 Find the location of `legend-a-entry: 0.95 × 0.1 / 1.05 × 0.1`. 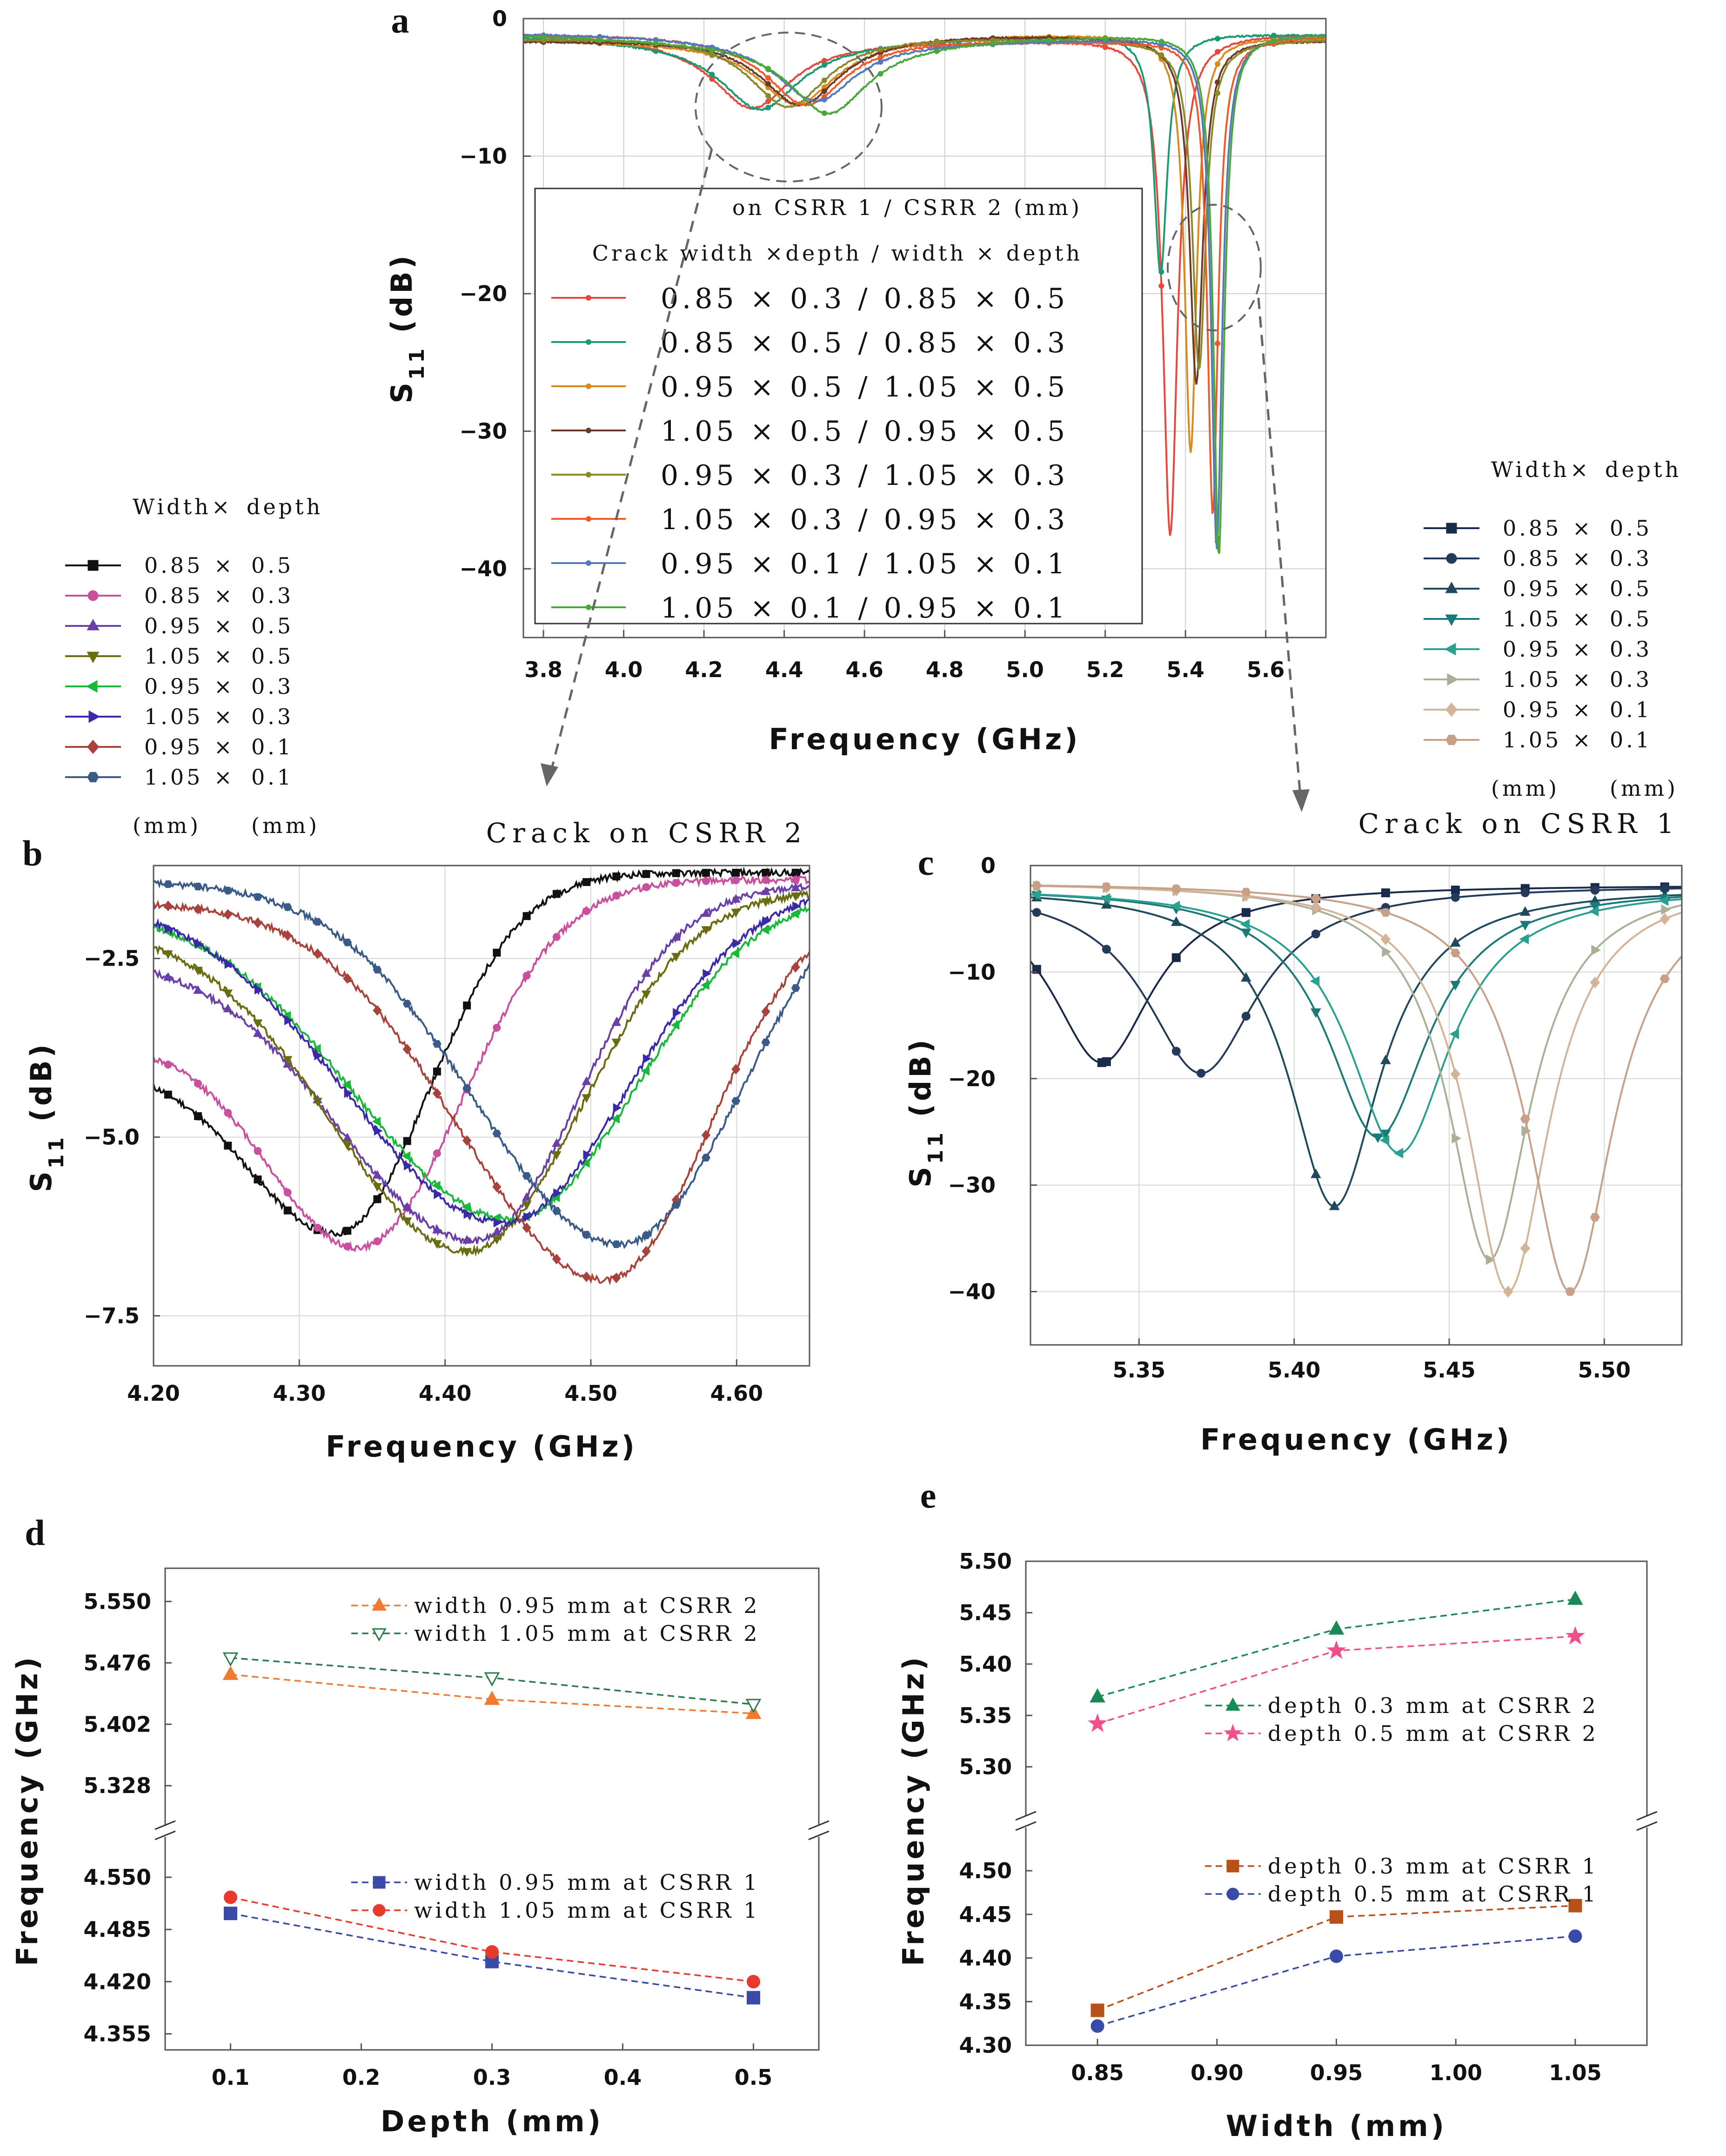

legend-a-entry: 0.95 × 0.1 / 1.05 × 0.1 is located at coordinates (865, 564).